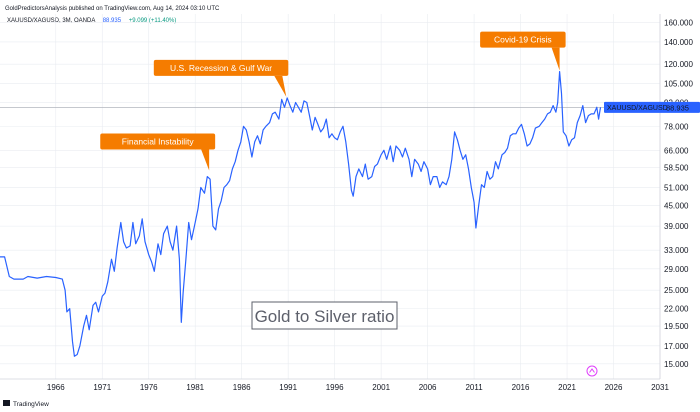 This screenshot has width=700, height=412. I want to click on y-tick-label: 22.000, so click(676, 309).